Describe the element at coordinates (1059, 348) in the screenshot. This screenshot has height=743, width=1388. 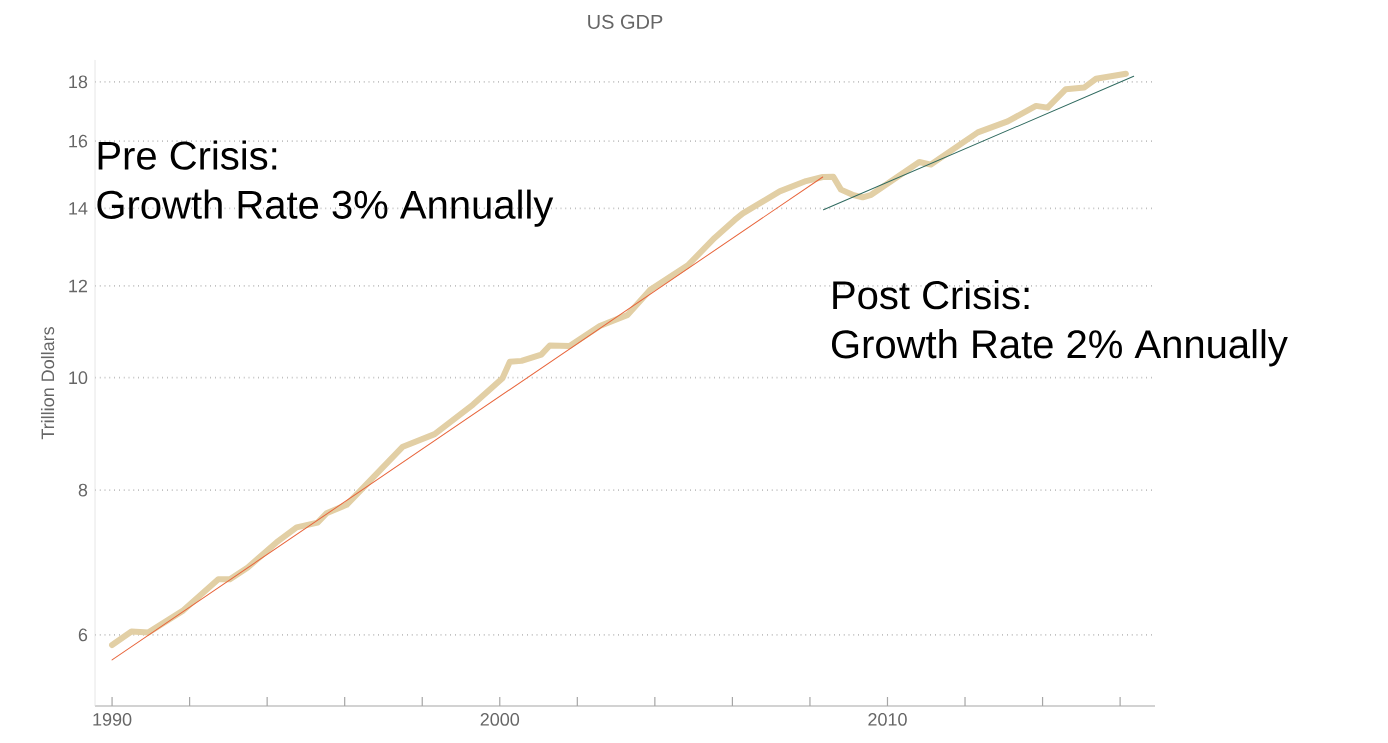
I see `annotation: Growth Rate 2% Annually` at that location.